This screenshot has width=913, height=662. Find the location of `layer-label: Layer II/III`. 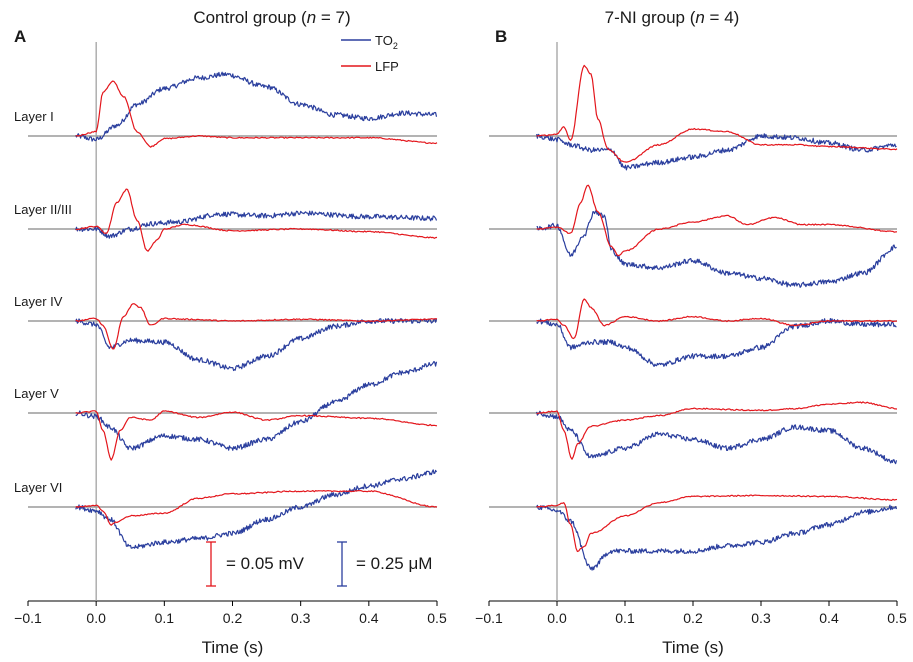

layer-label: Layer II/III is located at coordinates (43, 209).